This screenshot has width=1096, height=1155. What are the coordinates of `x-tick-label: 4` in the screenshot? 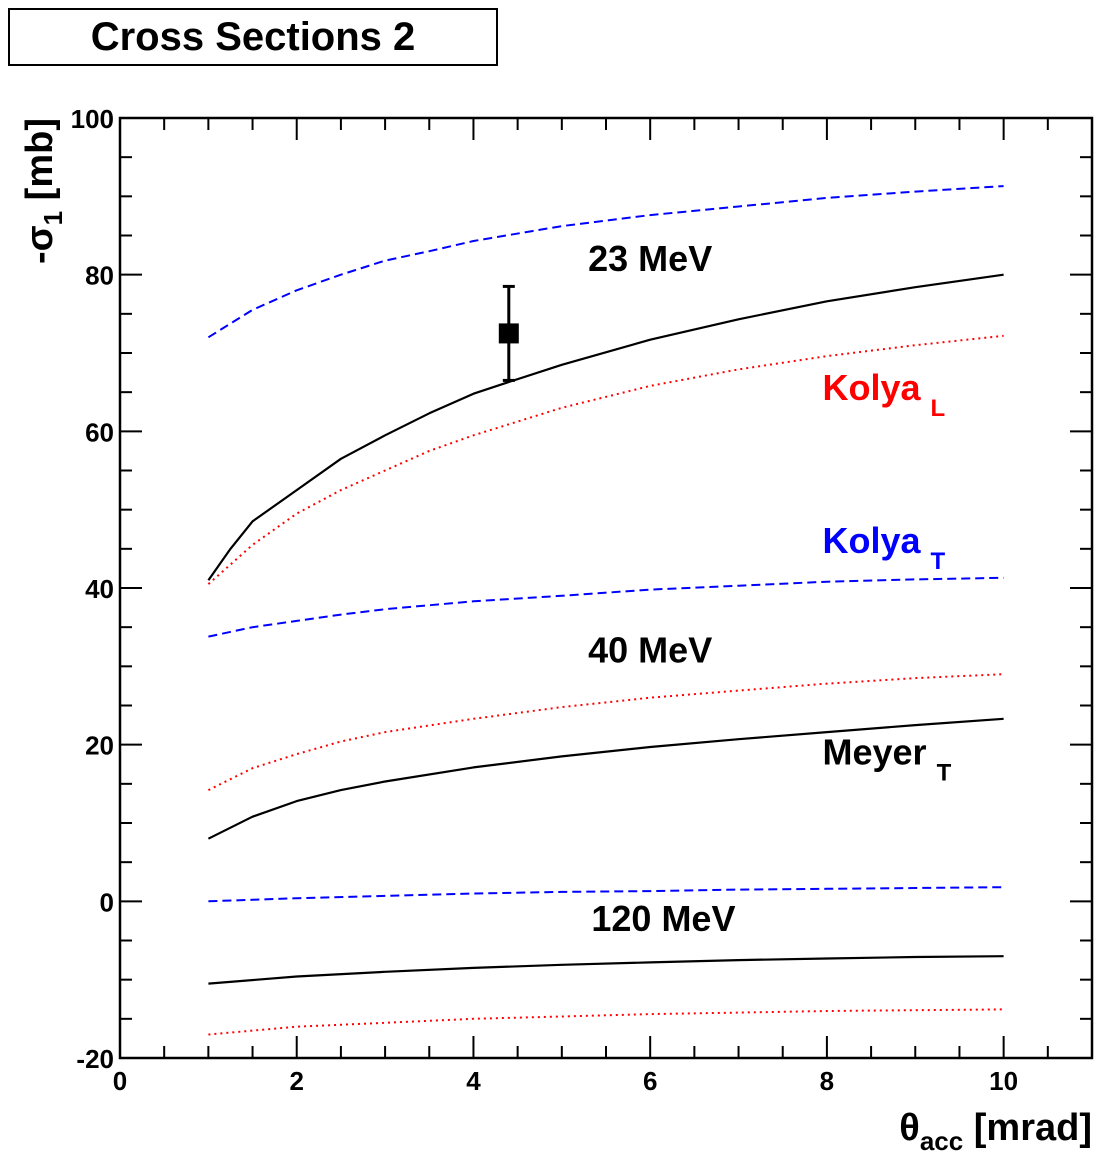 It's located at (473, 1081).